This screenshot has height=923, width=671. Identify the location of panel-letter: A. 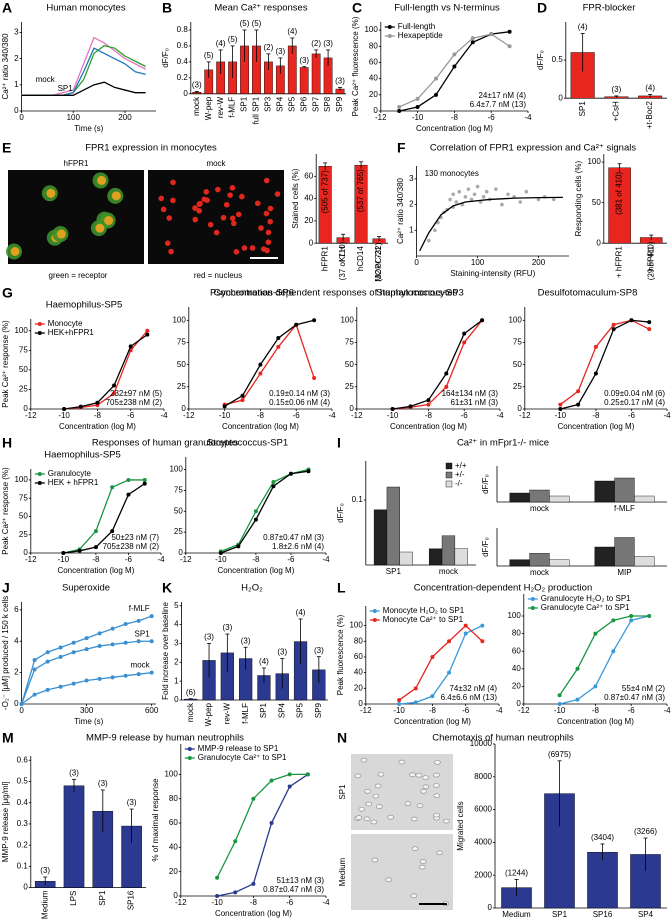
(7, 8).